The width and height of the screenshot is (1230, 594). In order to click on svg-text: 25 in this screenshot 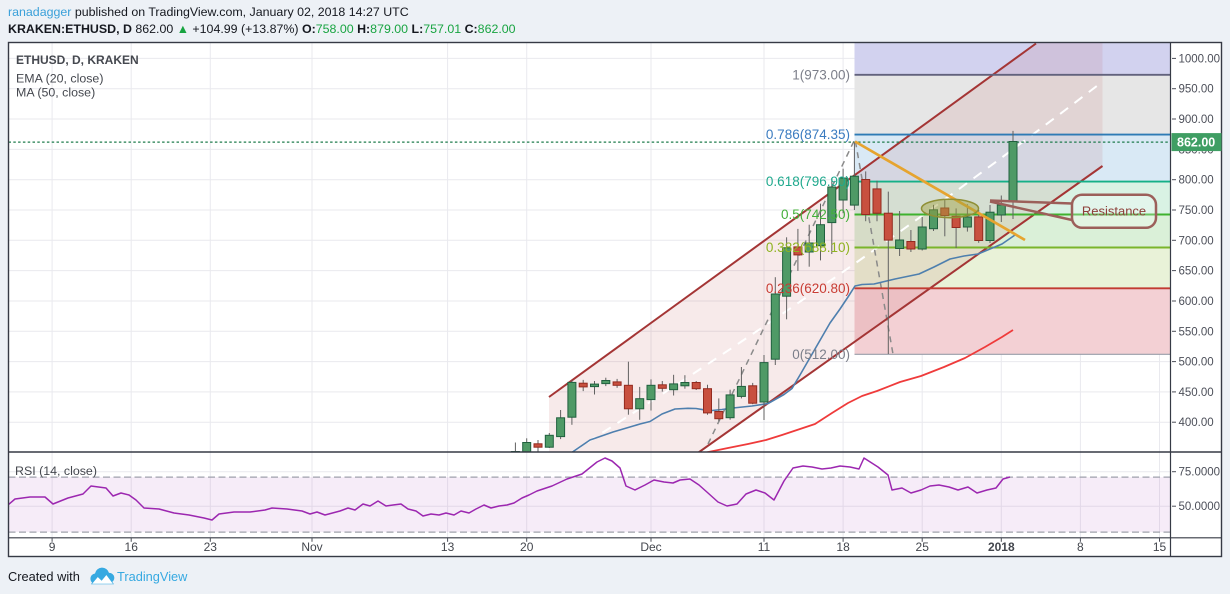, I will do `click(923, 547)`.